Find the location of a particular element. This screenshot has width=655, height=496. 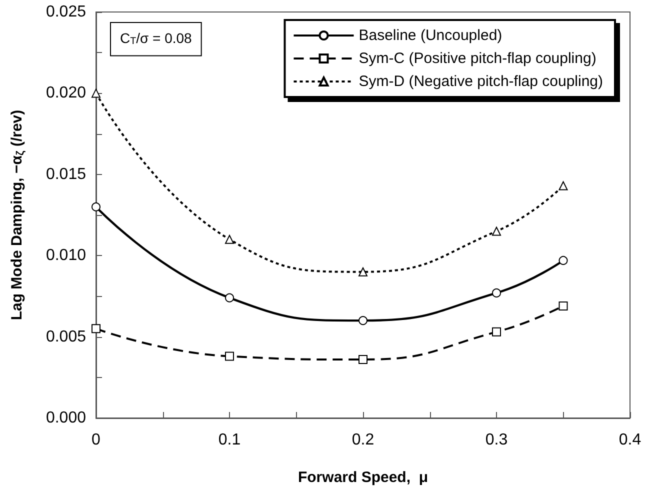

x-tick-label: 0.1 is located at coordinates (229, 440).